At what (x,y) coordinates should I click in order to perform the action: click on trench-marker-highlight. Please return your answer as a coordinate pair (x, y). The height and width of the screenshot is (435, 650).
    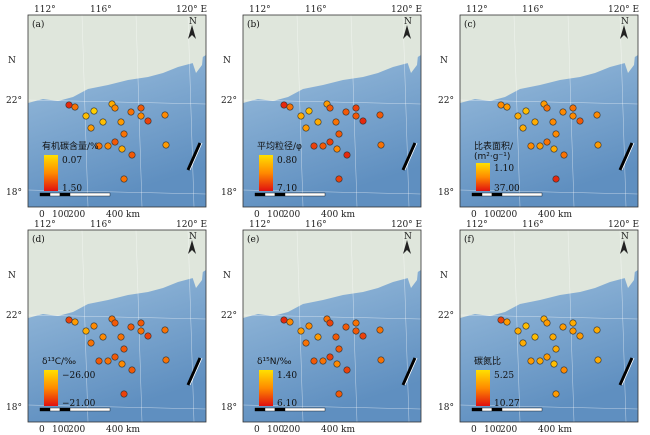
    Looking at the image, I should click on (196, 371).